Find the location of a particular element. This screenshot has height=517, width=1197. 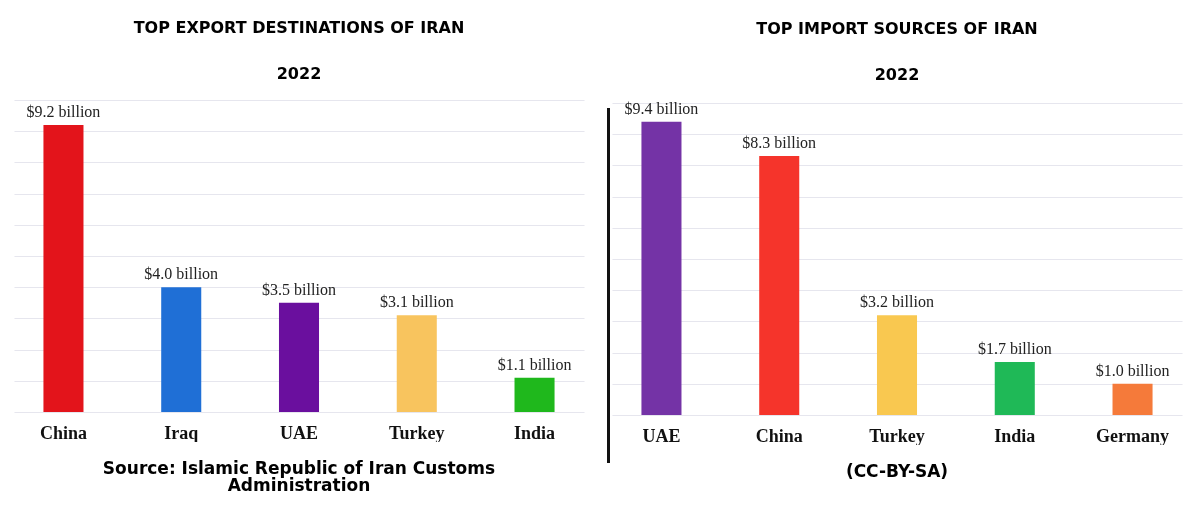

data-label: $1.0 billion is located at coordinates (1132, 370).